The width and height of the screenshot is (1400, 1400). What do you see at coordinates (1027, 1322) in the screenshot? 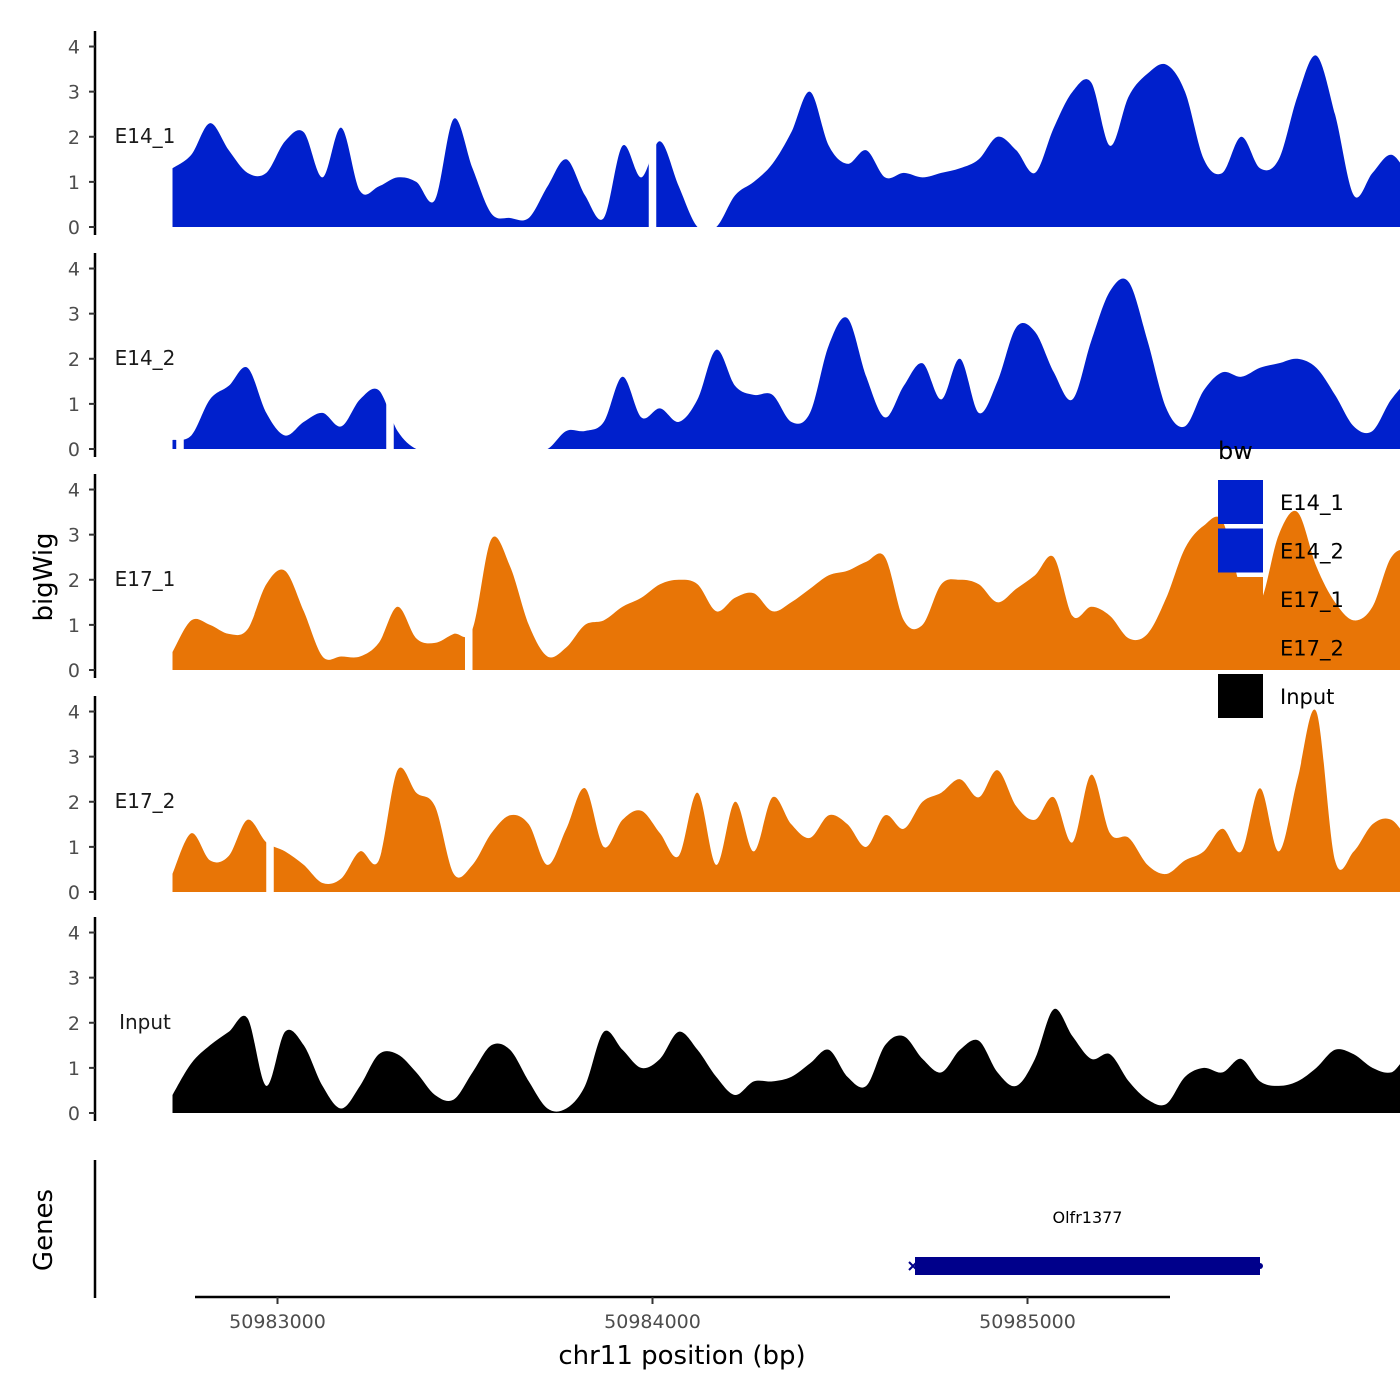
I see `x-tick-label: 50985000` at bounding box center [1027, 1322].